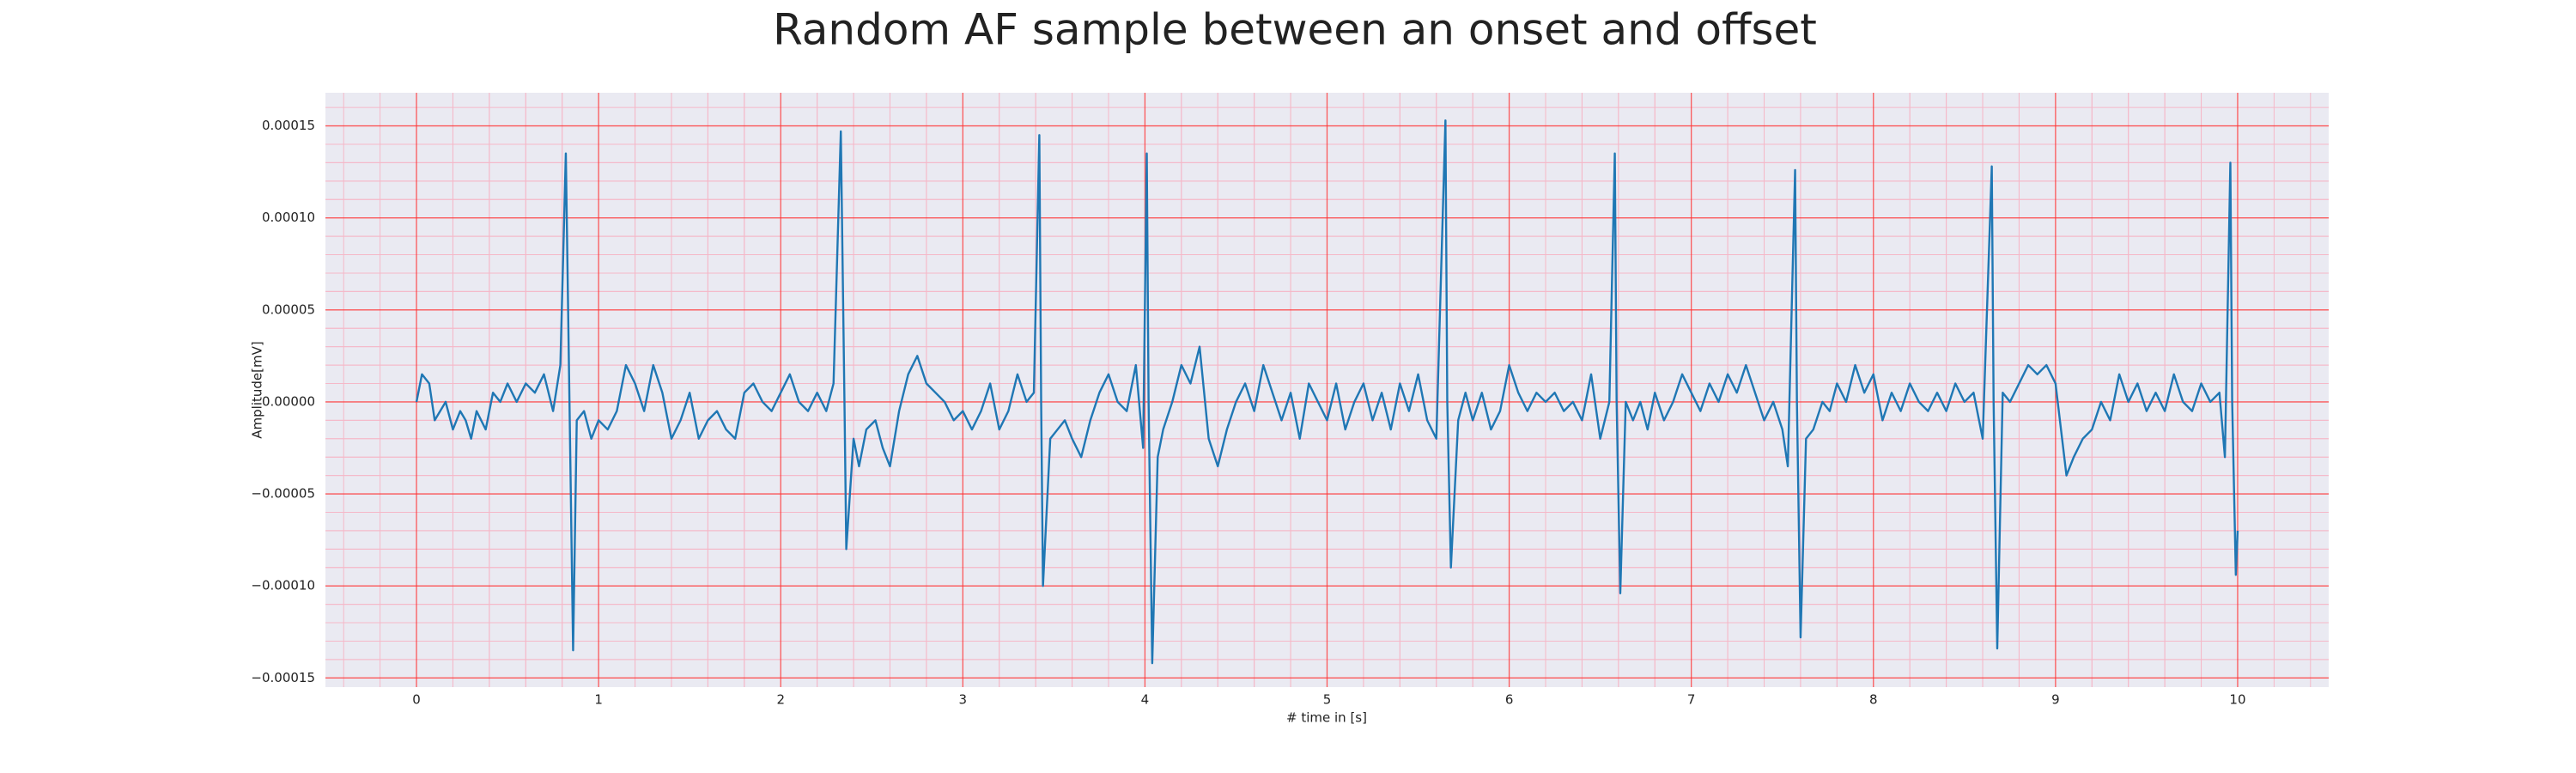 The height and width of the screenshot is (773, 2576). What do you see at coordinates (258, 389) in the screenshot?
I see `y-axis-label: Amplitude[mV]` at bounding box center [258, 389].